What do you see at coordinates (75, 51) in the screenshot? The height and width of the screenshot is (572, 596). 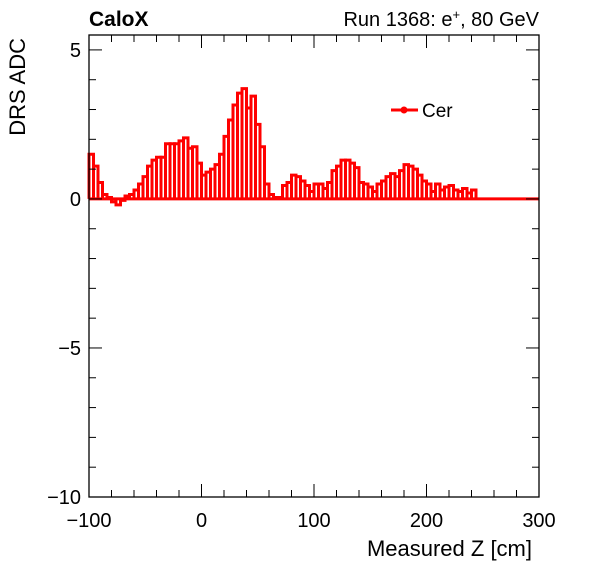 I see `y-tick-label: 5` at bounding box center [75, 51].